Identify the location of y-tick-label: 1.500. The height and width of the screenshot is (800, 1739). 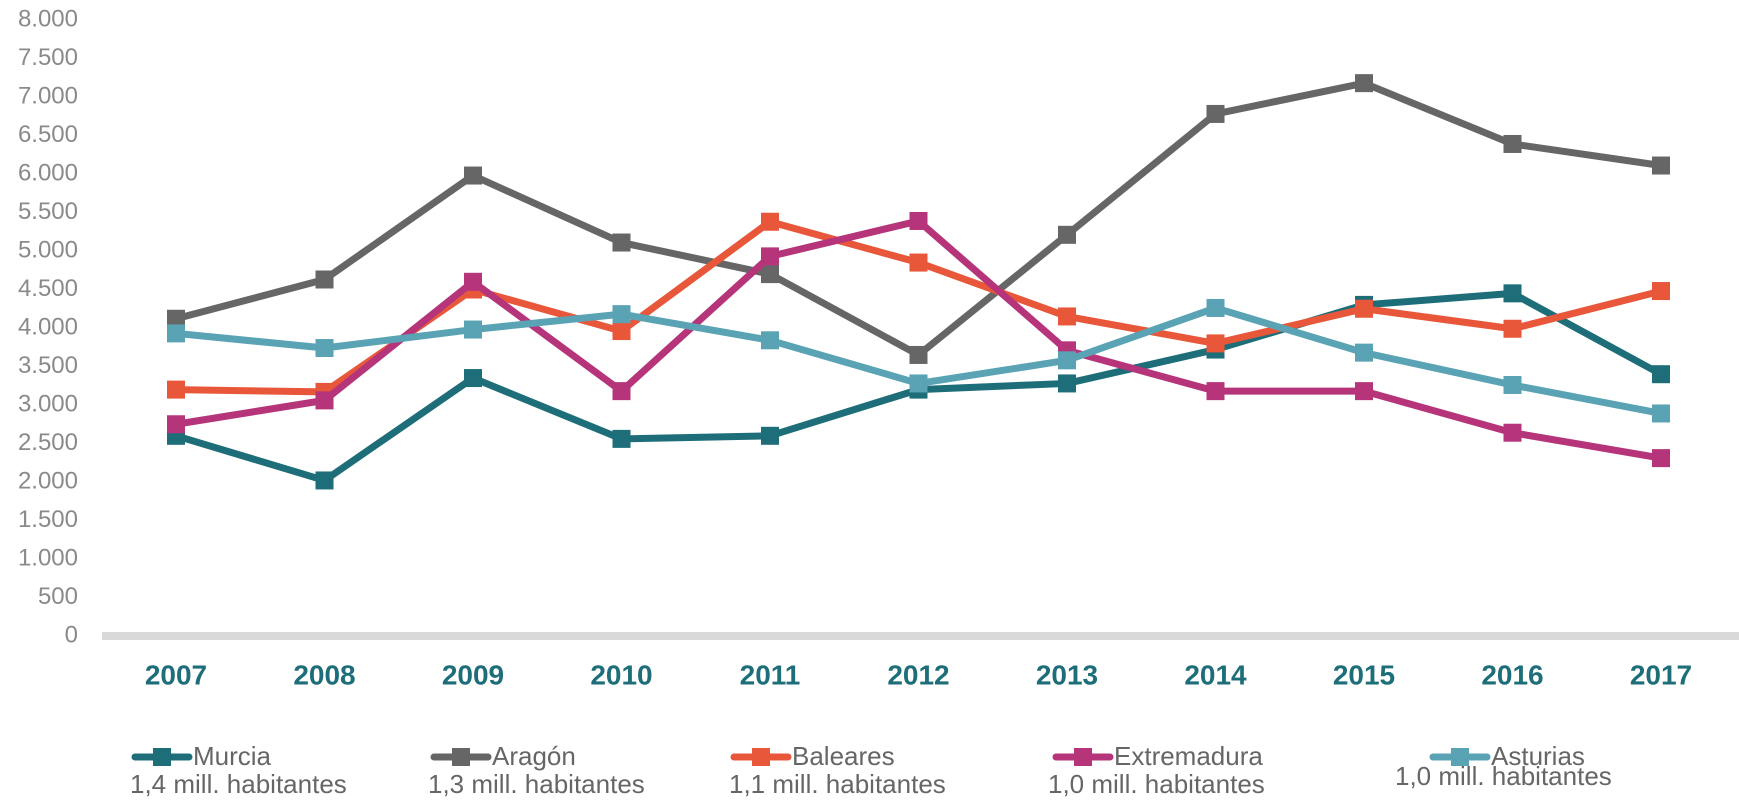
(48, 519).